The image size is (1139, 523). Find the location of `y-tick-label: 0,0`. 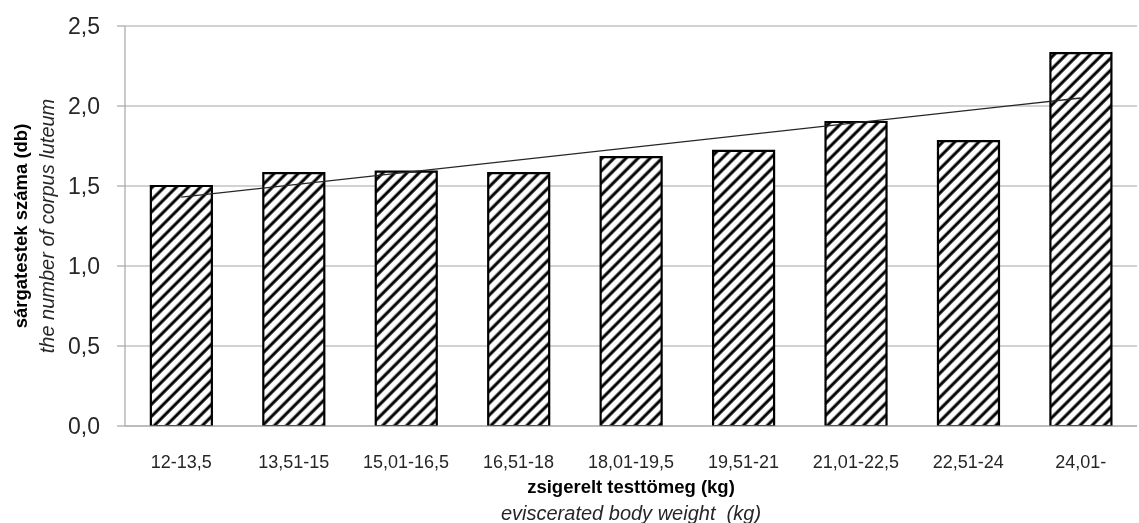

y-tick-label: 0,0 is located at coordinates (84, 426).